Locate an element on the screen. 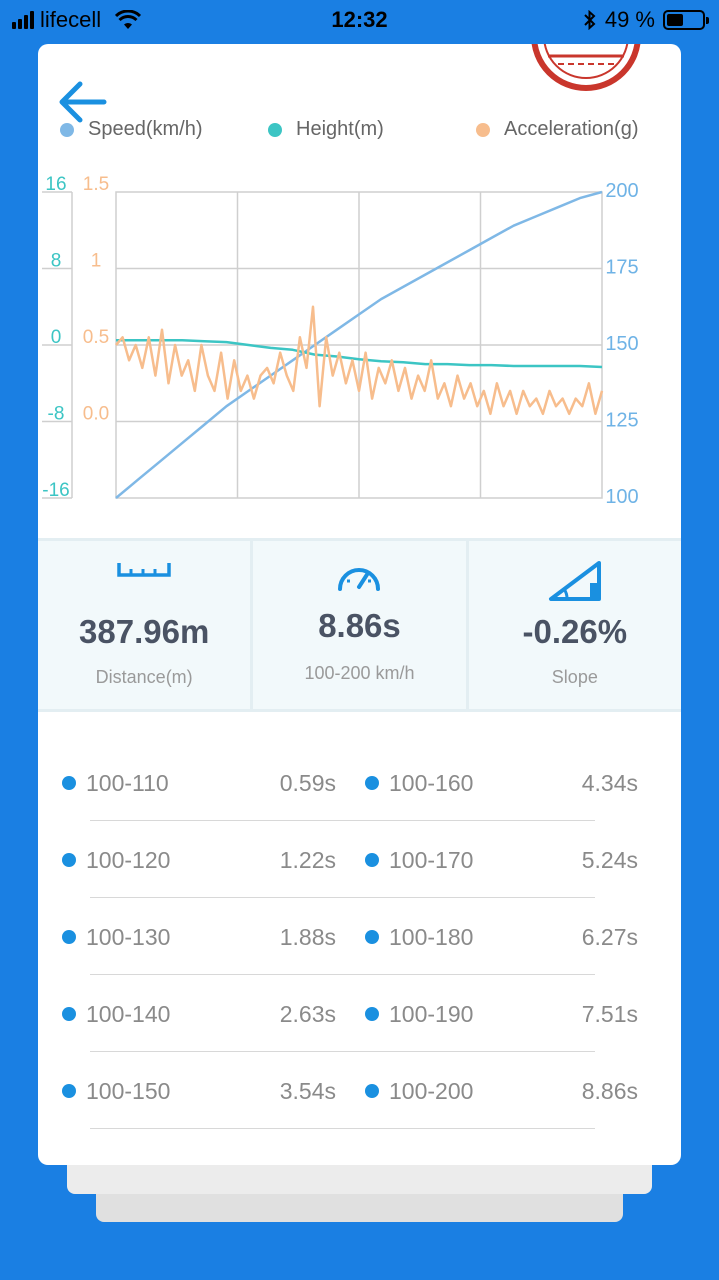  legend-dot-acceleration is located at coordinates (483, 129).